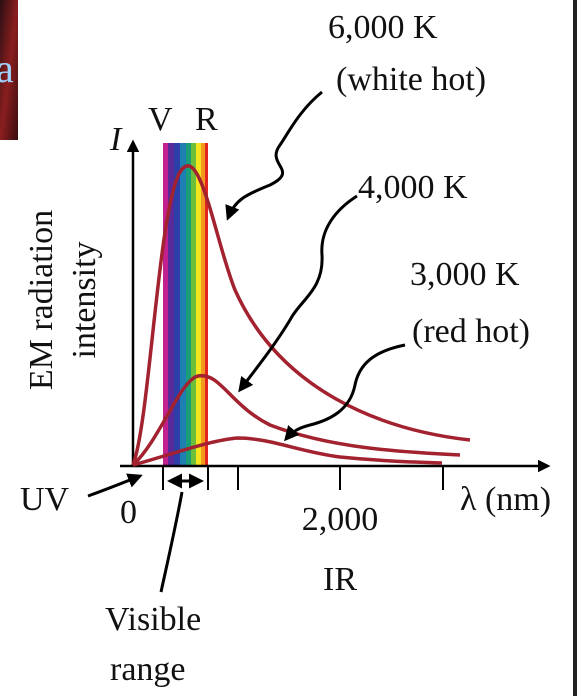 Image resolution: width=580 pixels, height=696 pixels. I want to click on x-symbol: λ (nm), so click(505, 499).